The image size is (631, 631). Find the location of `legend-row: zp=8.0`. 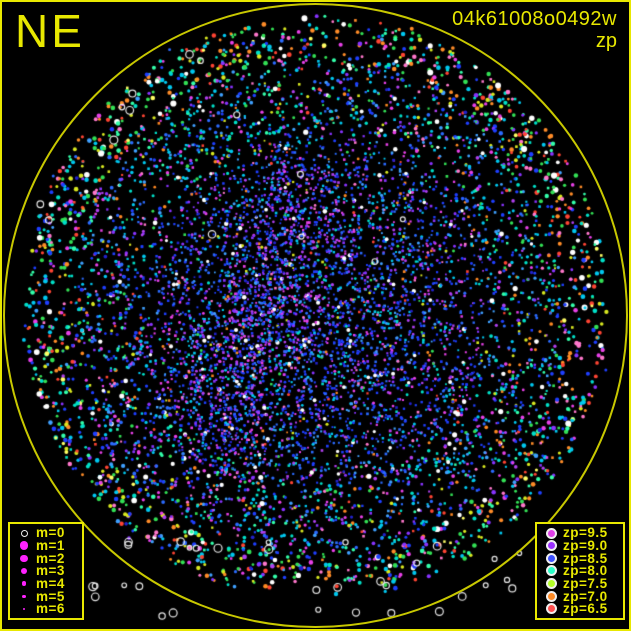

legend-row: zp=8.0 is located at coordinates (580, 571).